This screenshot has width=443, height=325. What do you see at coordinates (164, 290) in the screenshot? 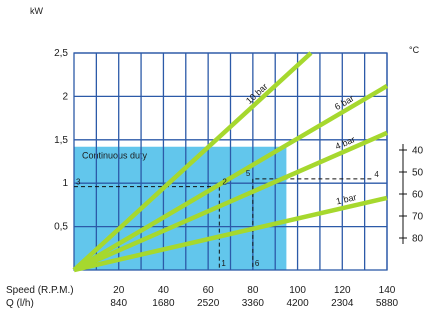
I see `speed-tick-label: 40` at bounding box center [164, 290].